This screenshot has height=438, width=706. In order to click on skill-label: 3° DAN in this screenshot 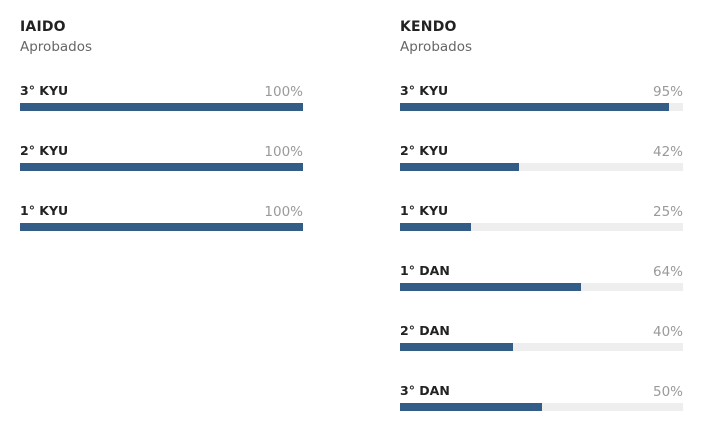, I will do `click(425, 390)`.